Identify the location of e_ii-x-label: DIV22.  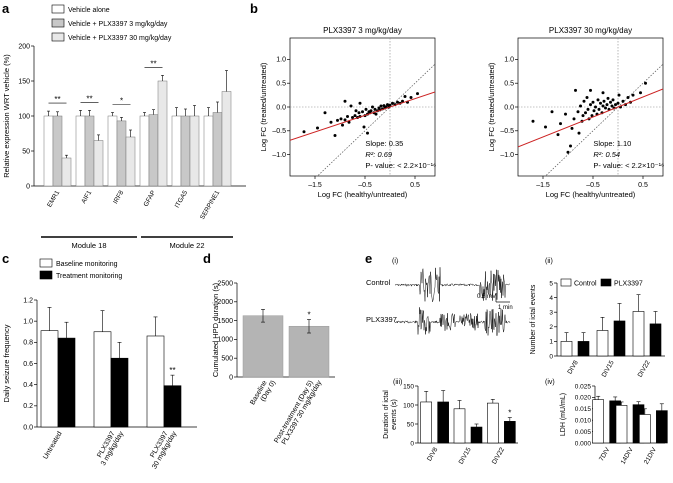
(644, 368).